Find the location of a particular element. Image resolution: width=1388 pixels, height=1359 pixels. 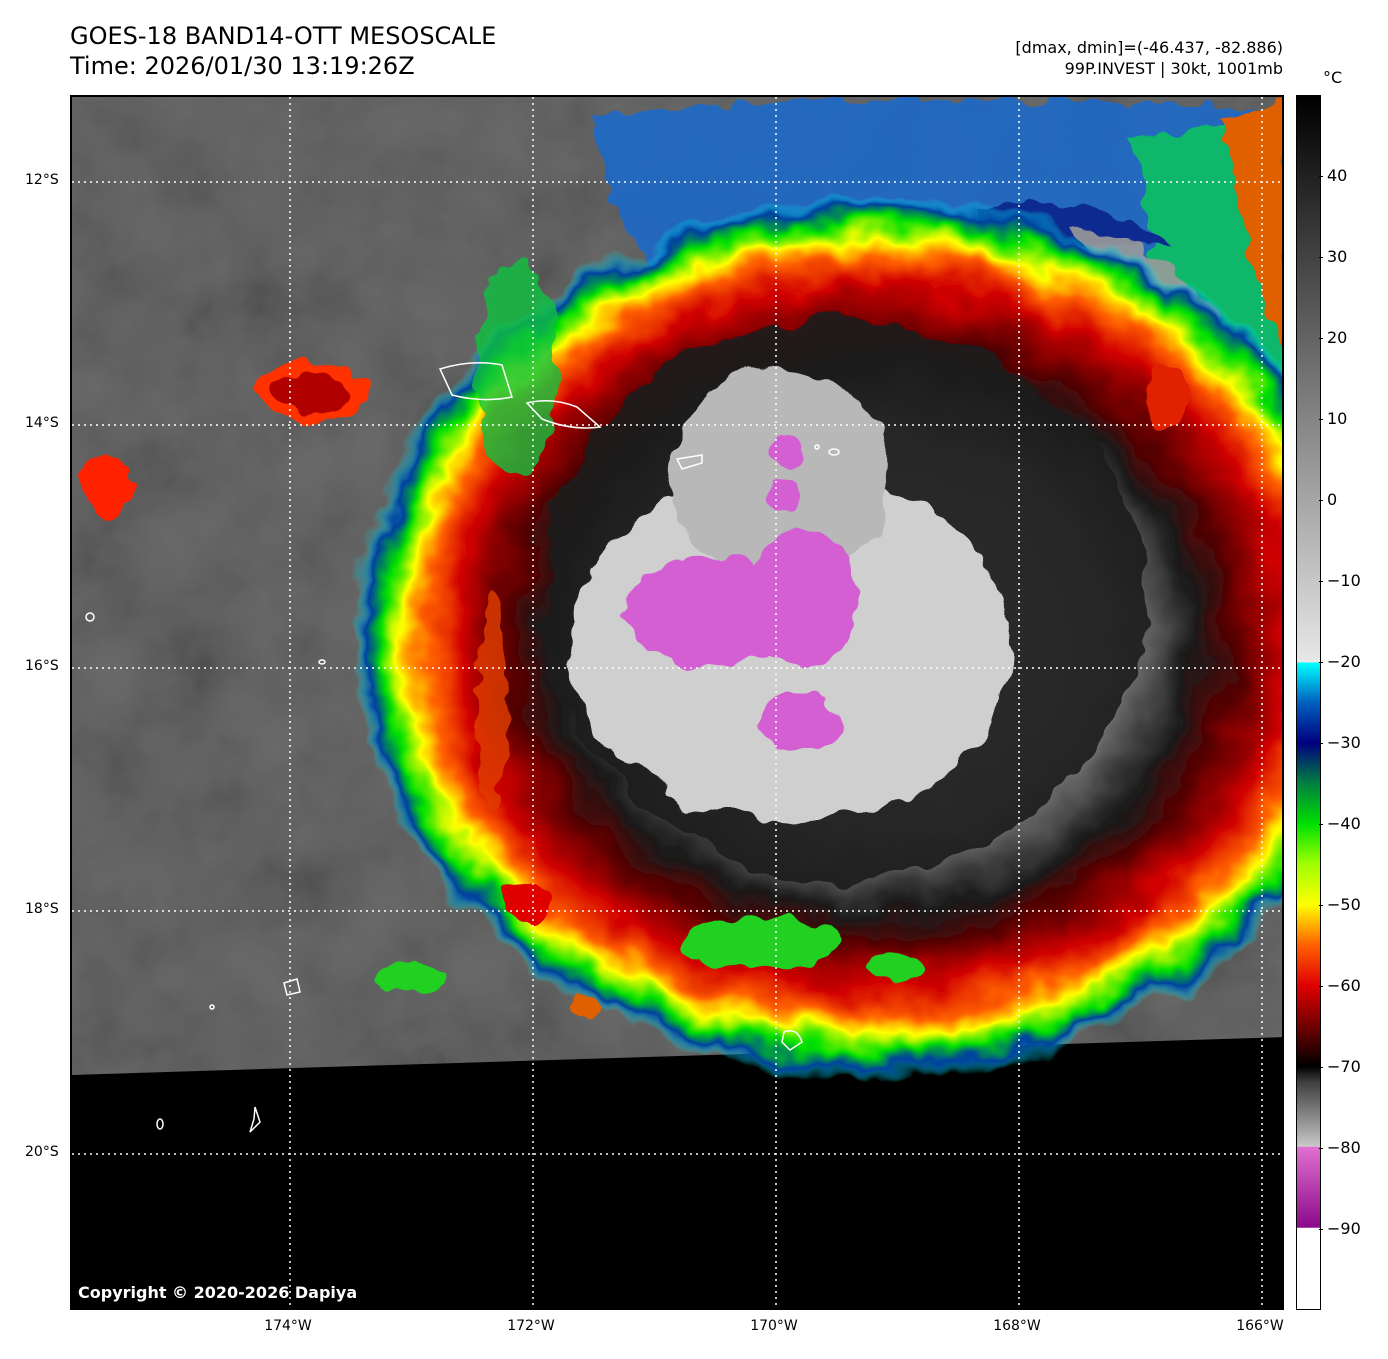

lat-label-14s: 14°S is located at coordinates (42, 423).